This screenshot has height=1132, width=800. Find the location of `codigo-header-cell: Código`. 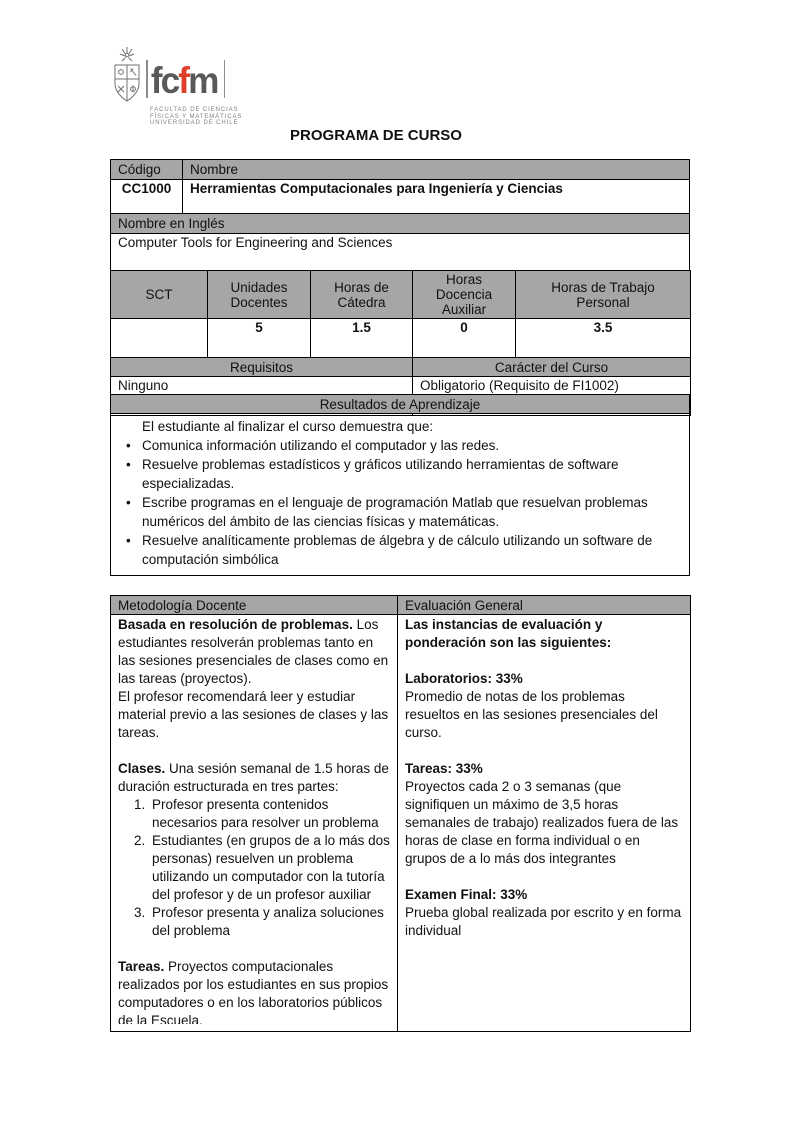

codigo-header-cell: Código is located at coordinates (146, 169).